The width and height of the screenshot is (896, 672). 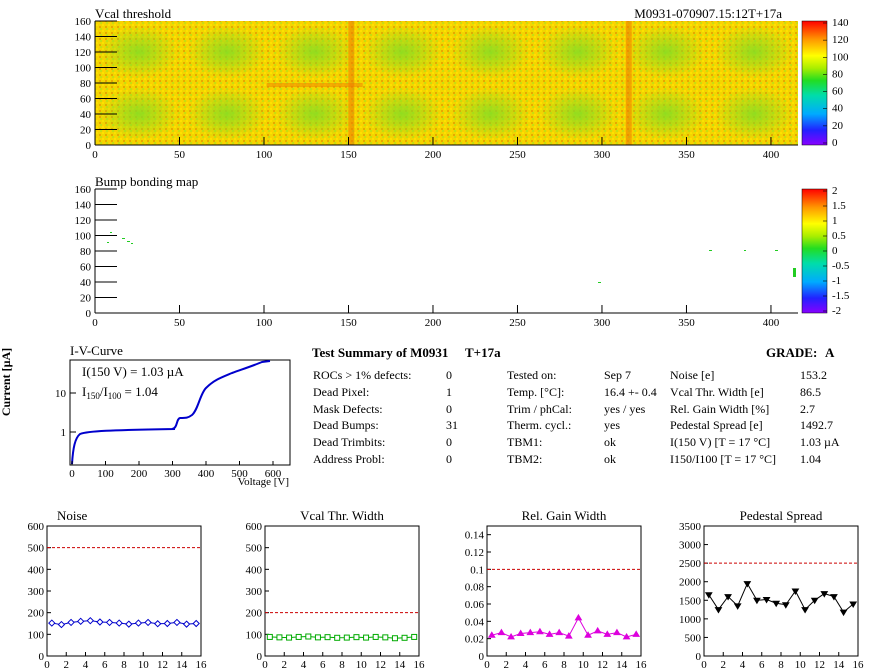 I want to click on scale-tick-label: 80, so click(x=838, y=74).